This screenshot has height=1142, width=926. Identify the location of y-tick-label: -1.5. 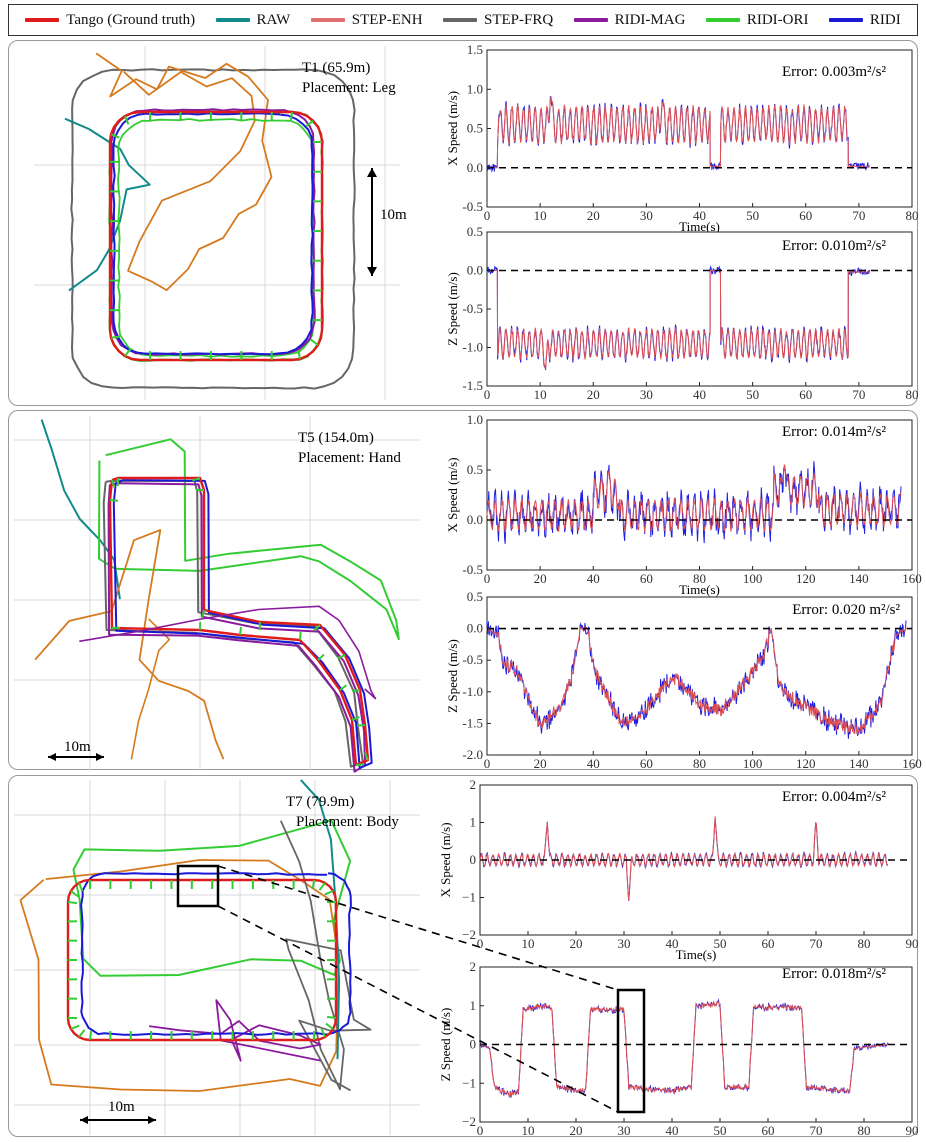
(472, 385).